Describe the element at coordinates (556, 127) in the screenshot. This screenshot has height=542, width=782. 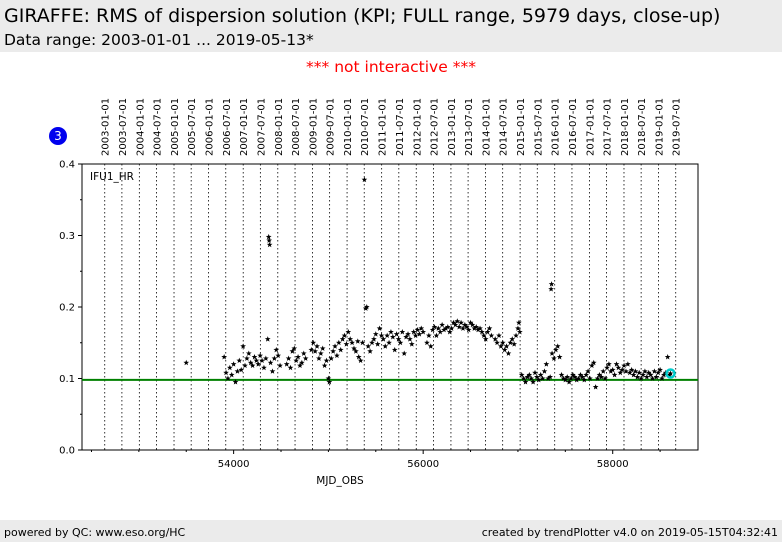
I see `date-marker-label: 2016-01-01` at that location.